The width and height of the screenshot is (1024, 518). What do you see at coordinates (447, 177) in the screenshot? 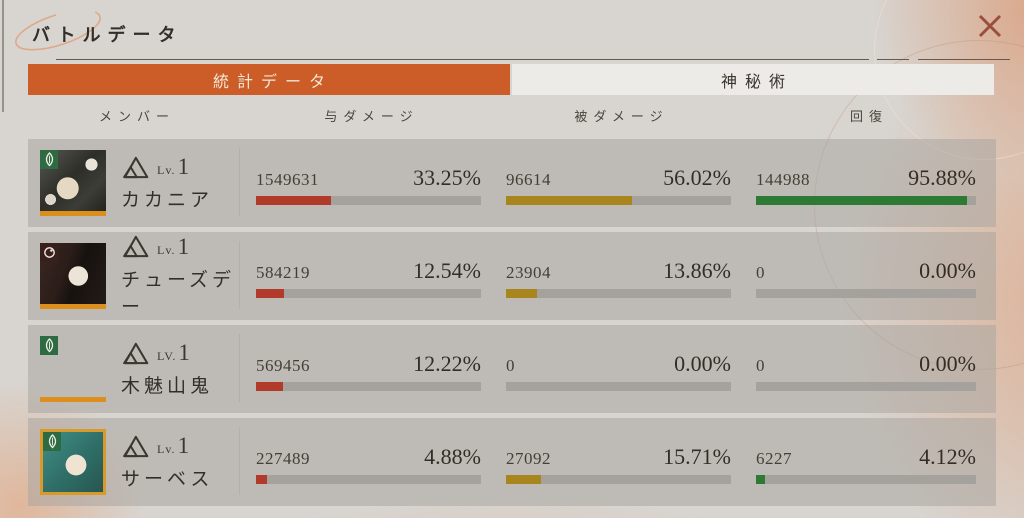
I see `stat-percent: 33.25%` at bounding box center [447, 177].